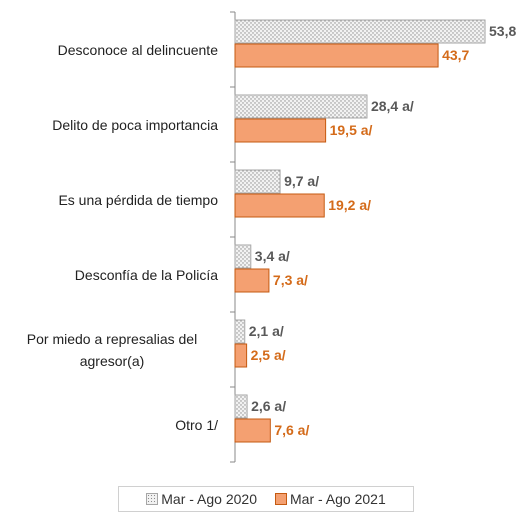 The height and width of the screenshot is (512, 525). What do you see at coordinates (135, 124) in the screenshot?
I see `category-text: Delito de poca importancia` at bounding box center [135, 124].